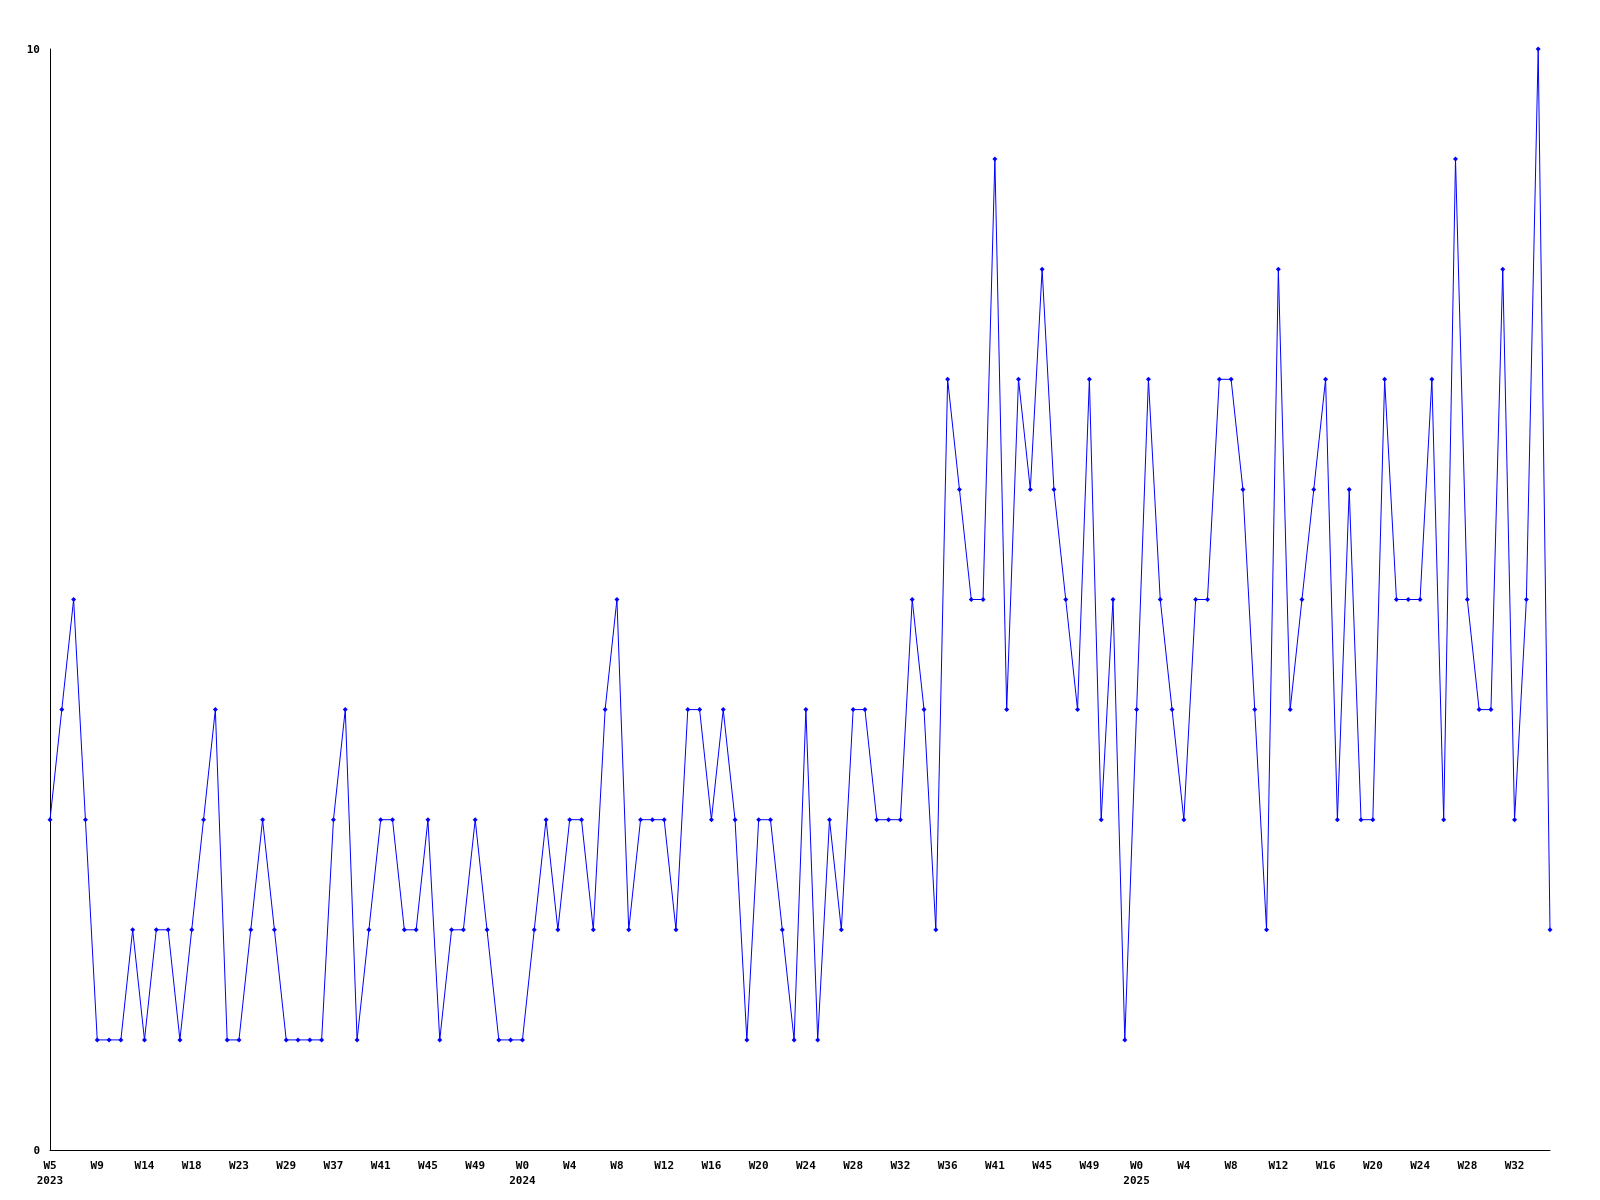  I want to click on x-tick-label: W0 2024, so click(523, 1173).